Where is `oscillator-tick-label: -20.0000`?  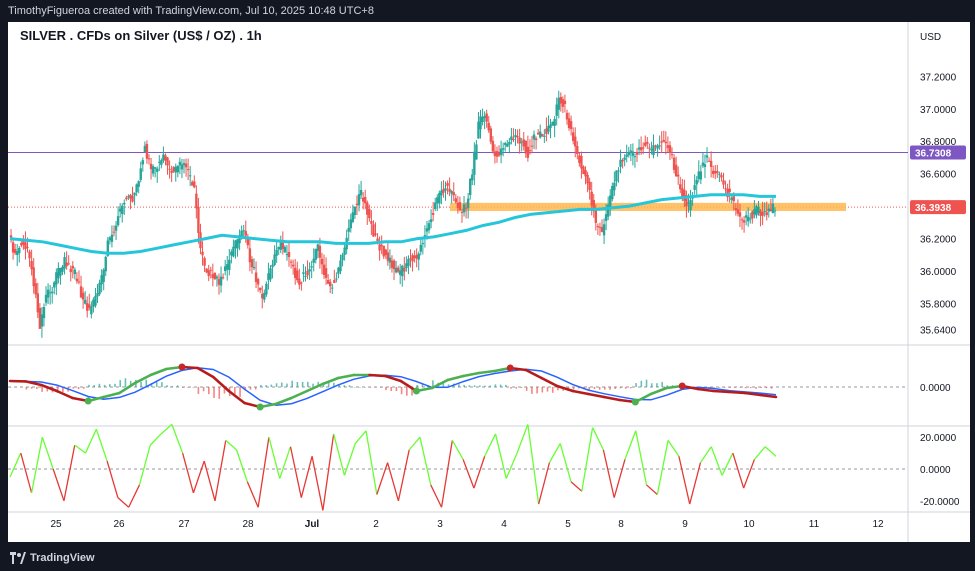 oscillator-tick-label: -20.0000 is located at coordinates (940, 502).